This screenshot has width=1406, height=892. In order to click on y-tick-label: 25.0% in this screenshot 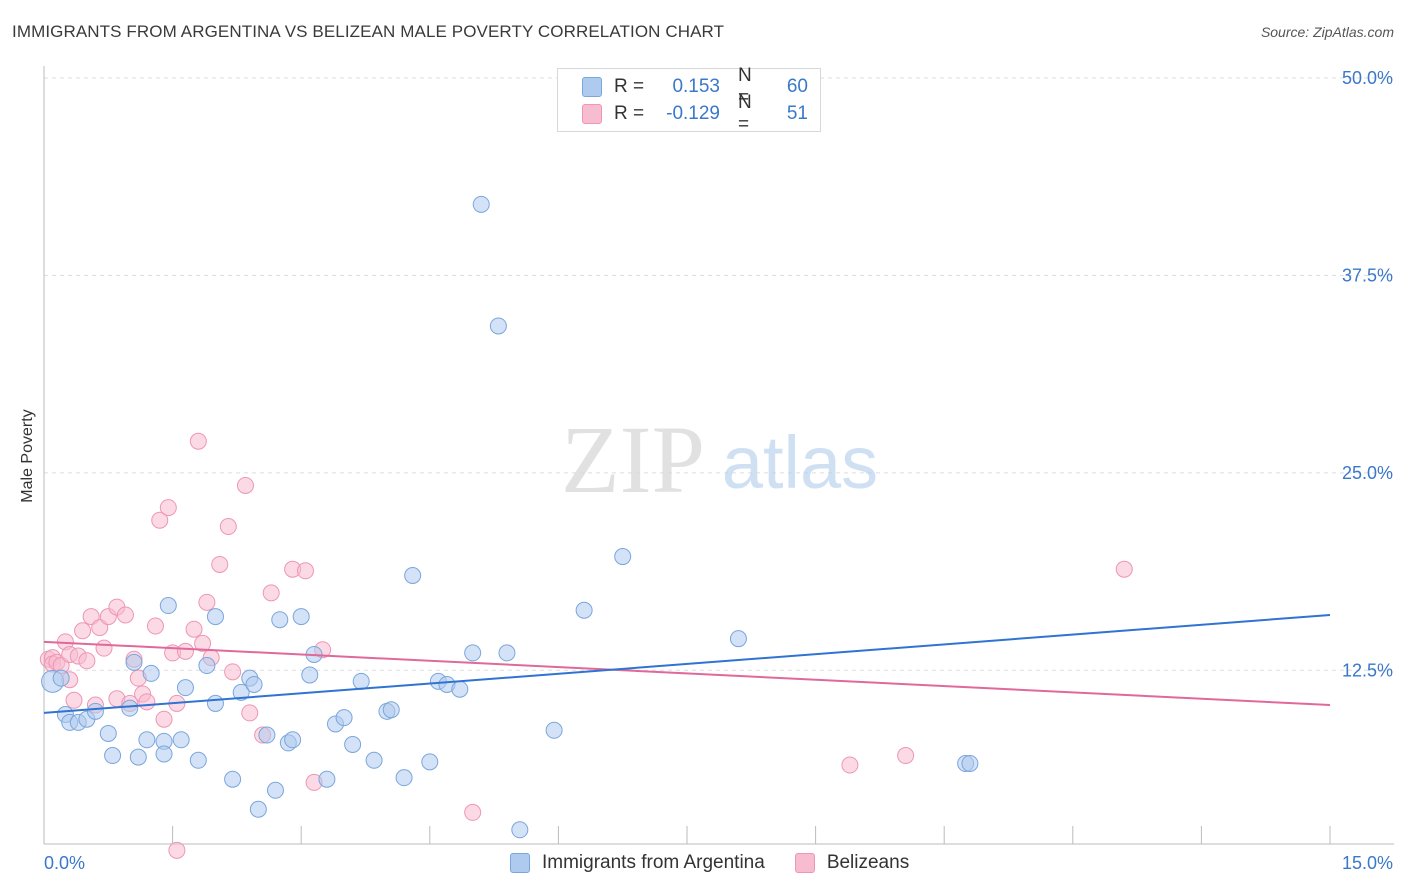, I will do `click(1367, 473)`.